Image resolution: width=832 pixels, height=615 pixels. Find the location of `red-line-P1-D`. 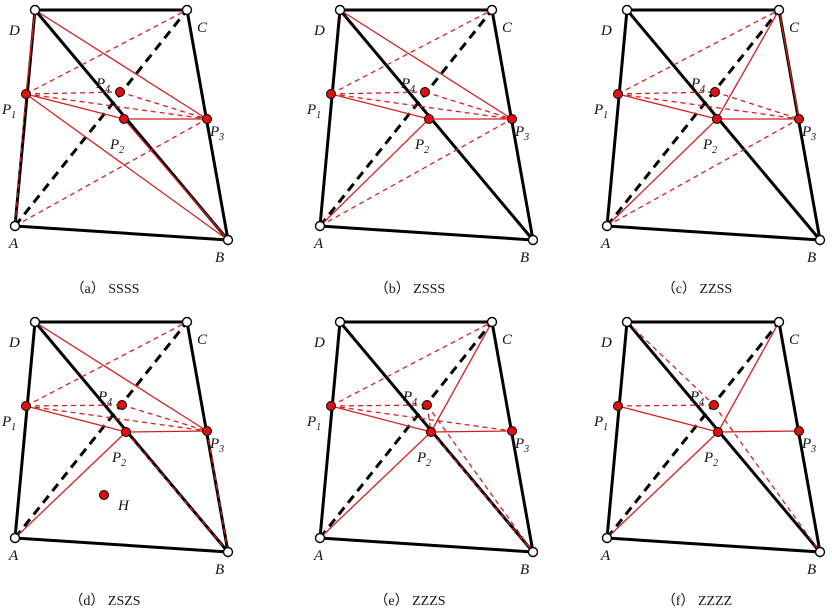

red-line-P1-D is located at coordinates (30, 52).